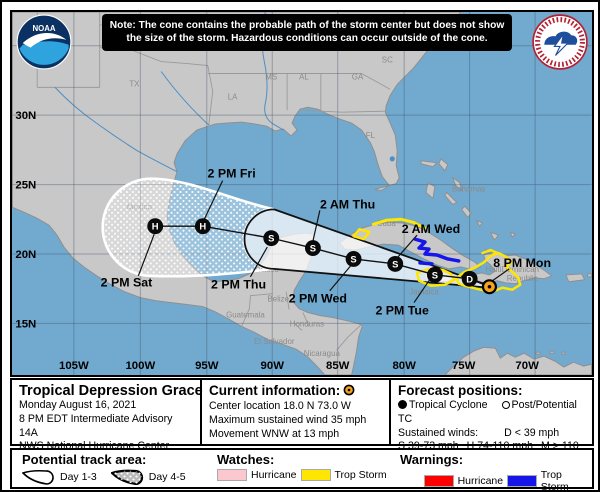 This screenshot has width=600, height=492. What do you see at coordinates (392, 159) in the screenshot?
I see `lake-okeechobee` at bounding box center [392, 159].